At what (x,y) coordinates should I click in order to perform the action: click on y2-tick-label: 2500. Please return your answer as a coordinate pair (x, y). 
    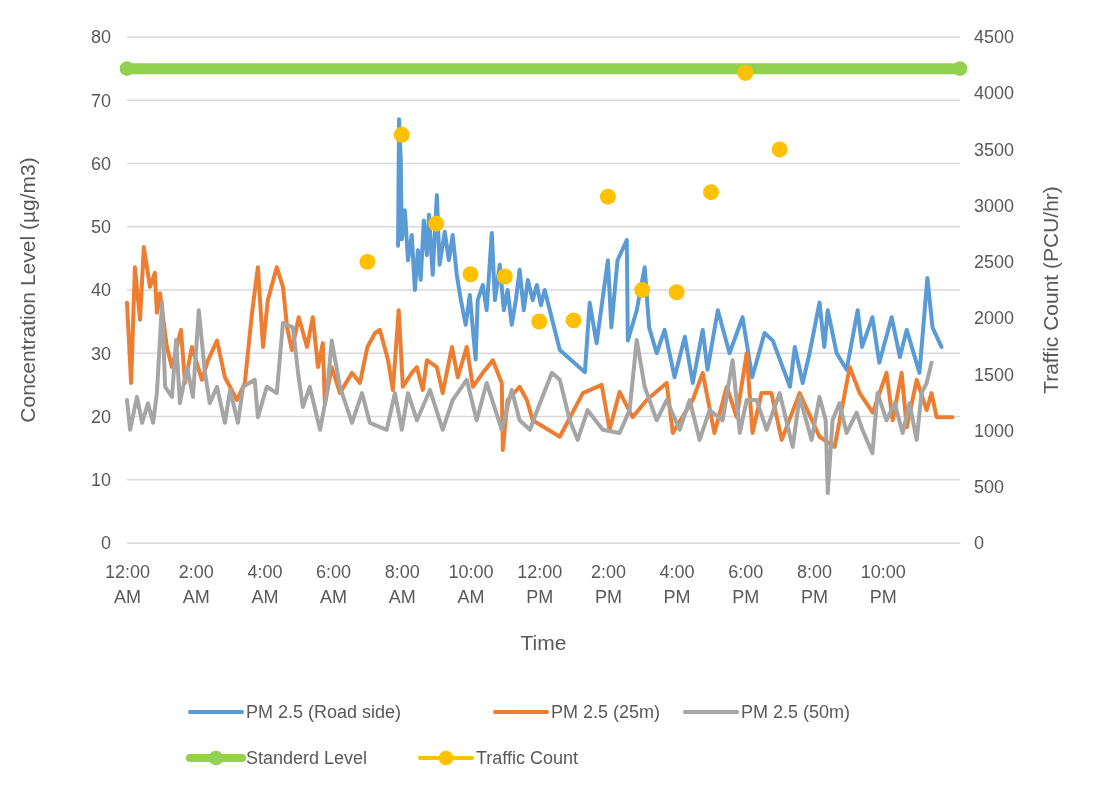
    Looking at the image, I should click on (994, 262).